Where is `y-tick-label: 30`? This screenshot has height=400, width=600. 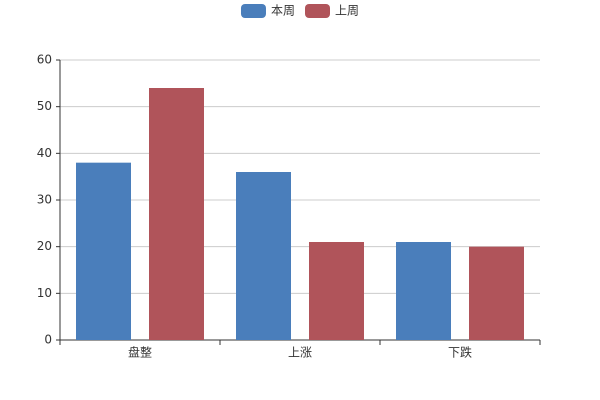 y-tick-label: 30 is located at coordinates (44, 200).